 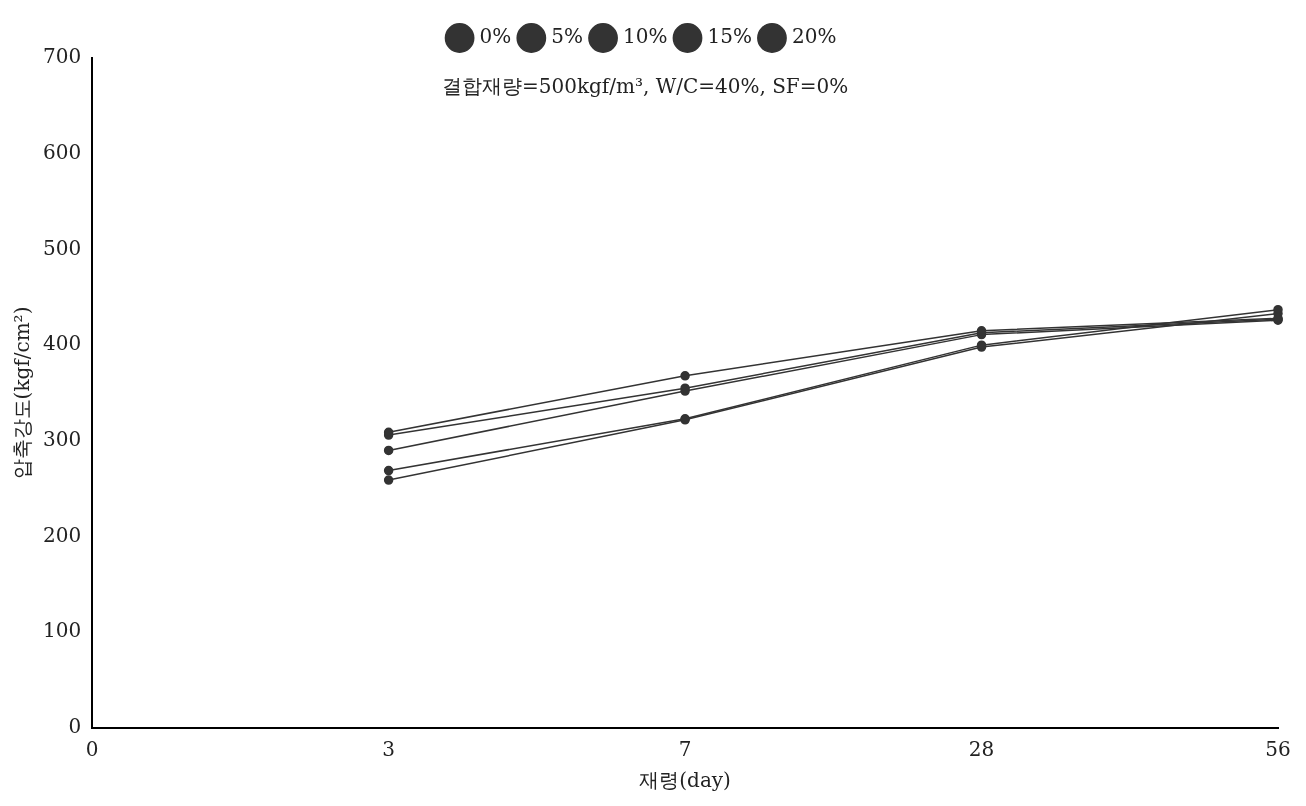 I want to click on x-axis-title: 재령(day), so click(x=685, y=780).